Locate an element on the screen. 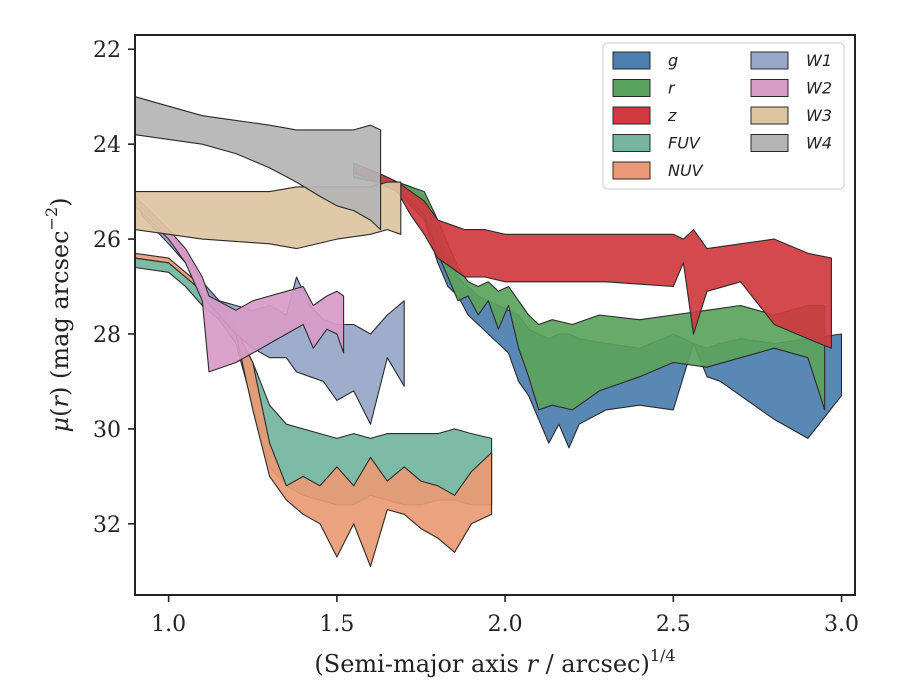 Image resolution: width=900 pixels, height=700 pixels. y-axis-title-power: −2 is located at coordinates (51, 219).